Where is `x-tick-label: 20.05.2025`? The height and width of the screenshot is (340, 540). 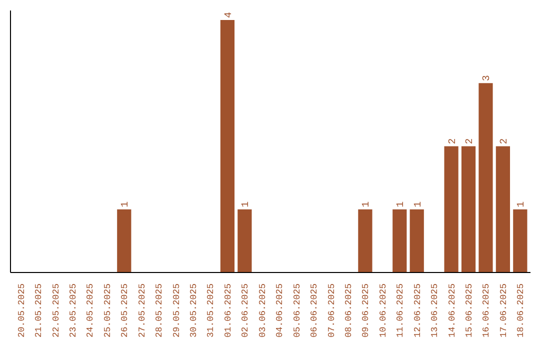
x-tick-label: 20.05.2025 is located at coordinates (21, 310).